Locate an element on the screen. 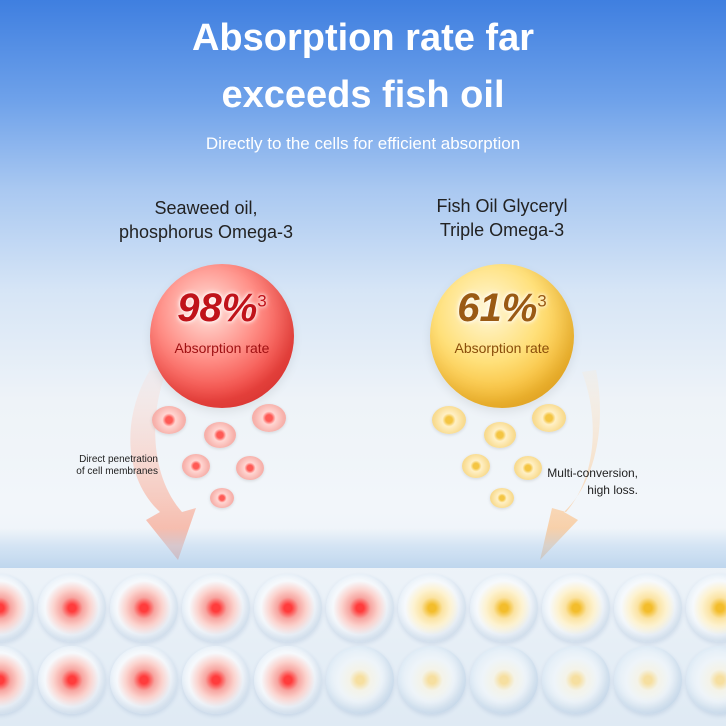  headline-line-1: Absorption rate far is located at coordinates (363, 38).